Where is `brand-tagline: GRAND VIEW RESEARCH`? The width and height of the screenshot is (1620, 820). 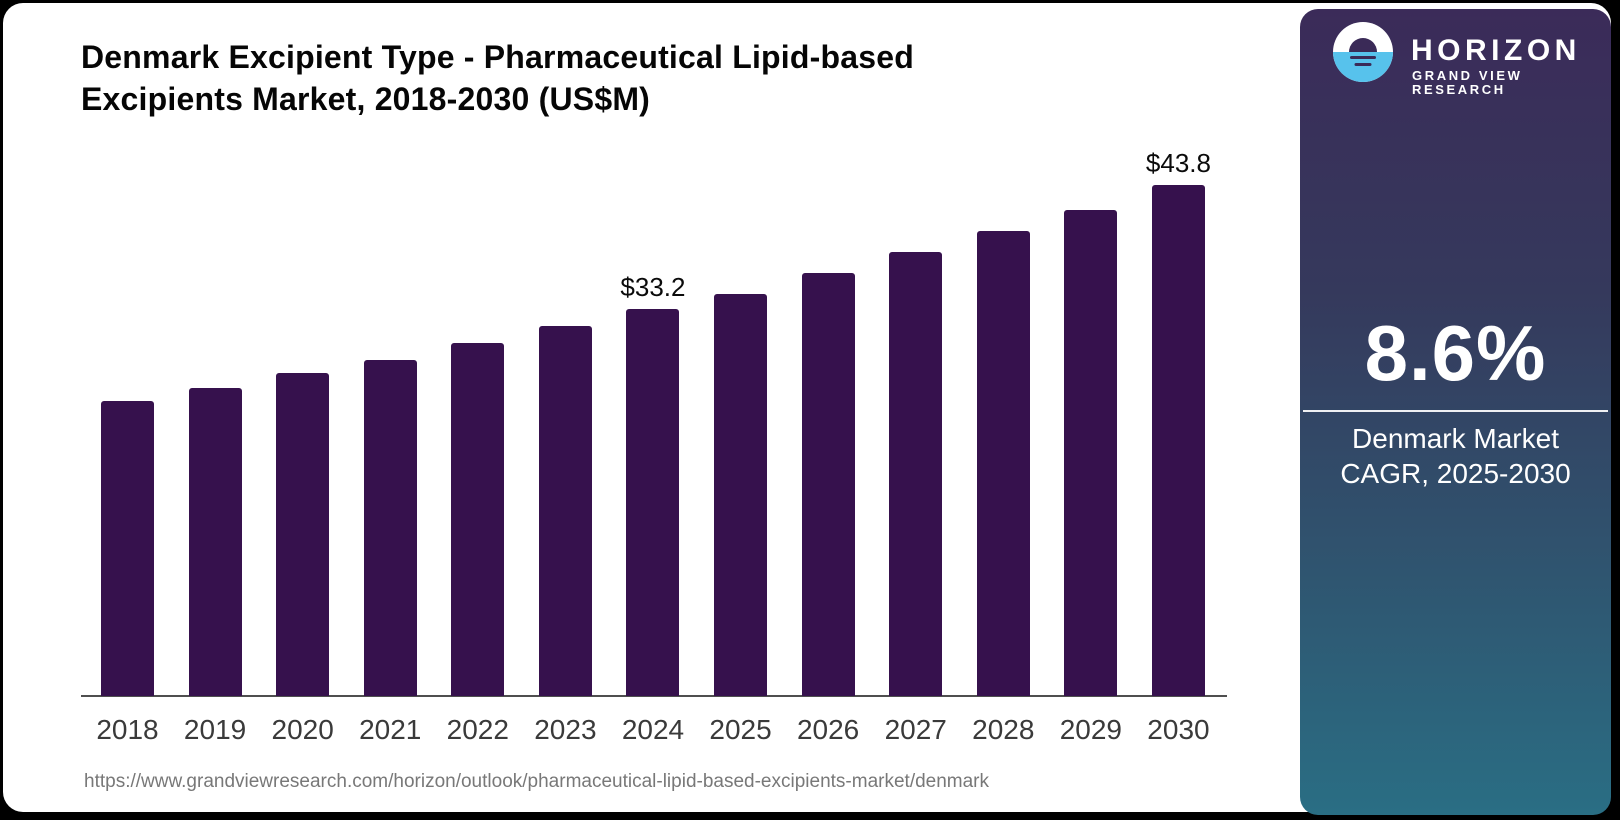
brand-tagline: GRAND VIEW RESEARCH is located at coordinates (1467, 82).